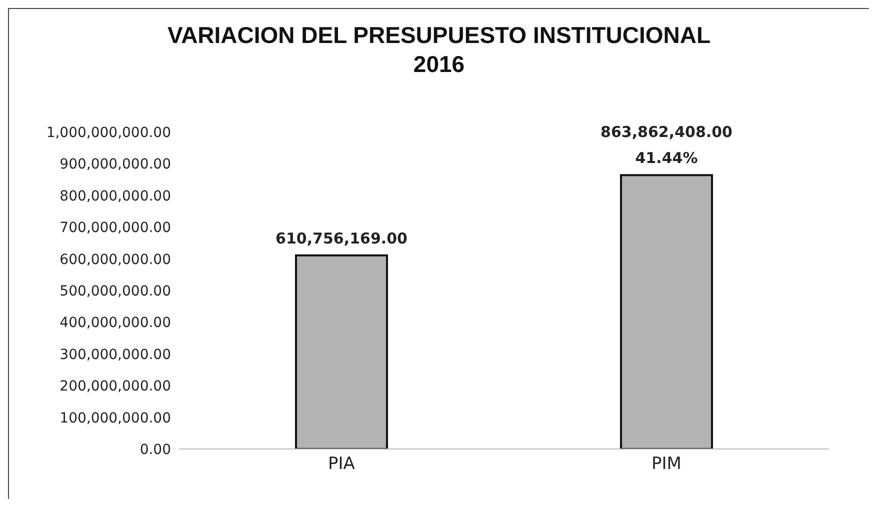 This screenshot has height=506, width=876. Describe the element at coordinates (439, 50) in the screenshot. I see `chart-title: VARIACION DEL PRESUPUESTO INSTITUCIONAL 2016` at that location.